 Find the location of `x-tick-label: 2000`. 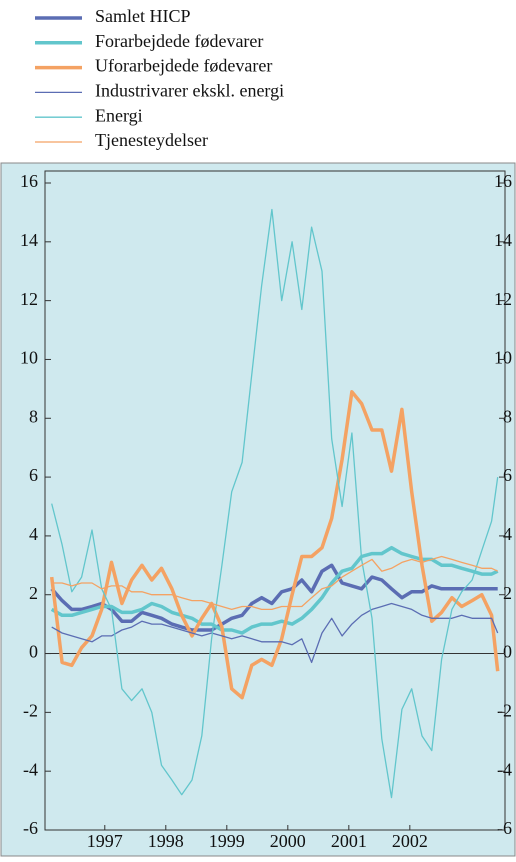

x-tick-label: 2000 is located at coordinates (288, 841).